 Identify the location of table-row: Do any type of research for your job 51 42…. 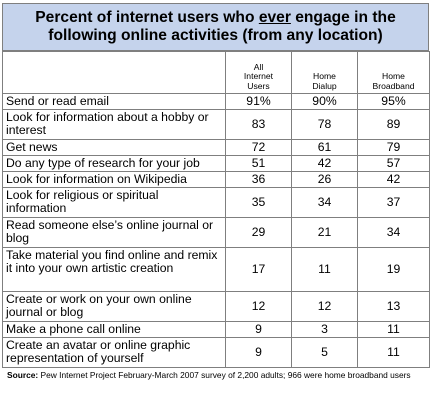
(216, 163).